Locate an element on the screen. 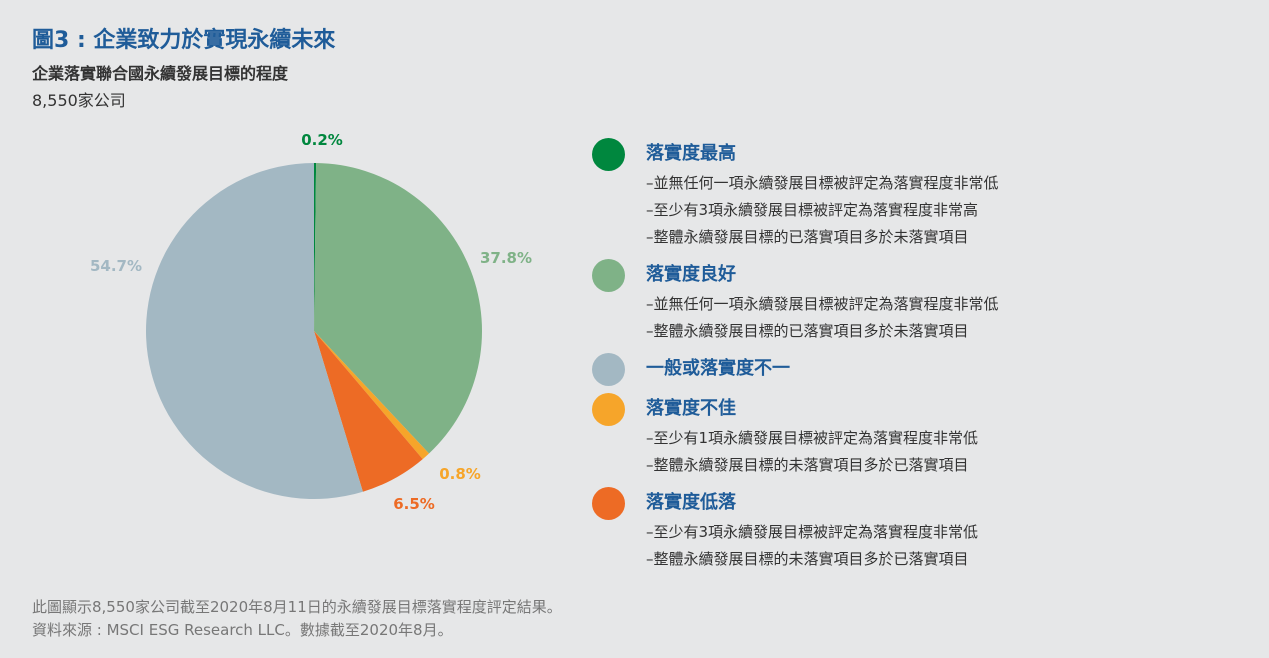 Image resolution: width=1269 pixels, height=658 pixels. pie-label-1: 37.8% is located at coordinates (506, 258).